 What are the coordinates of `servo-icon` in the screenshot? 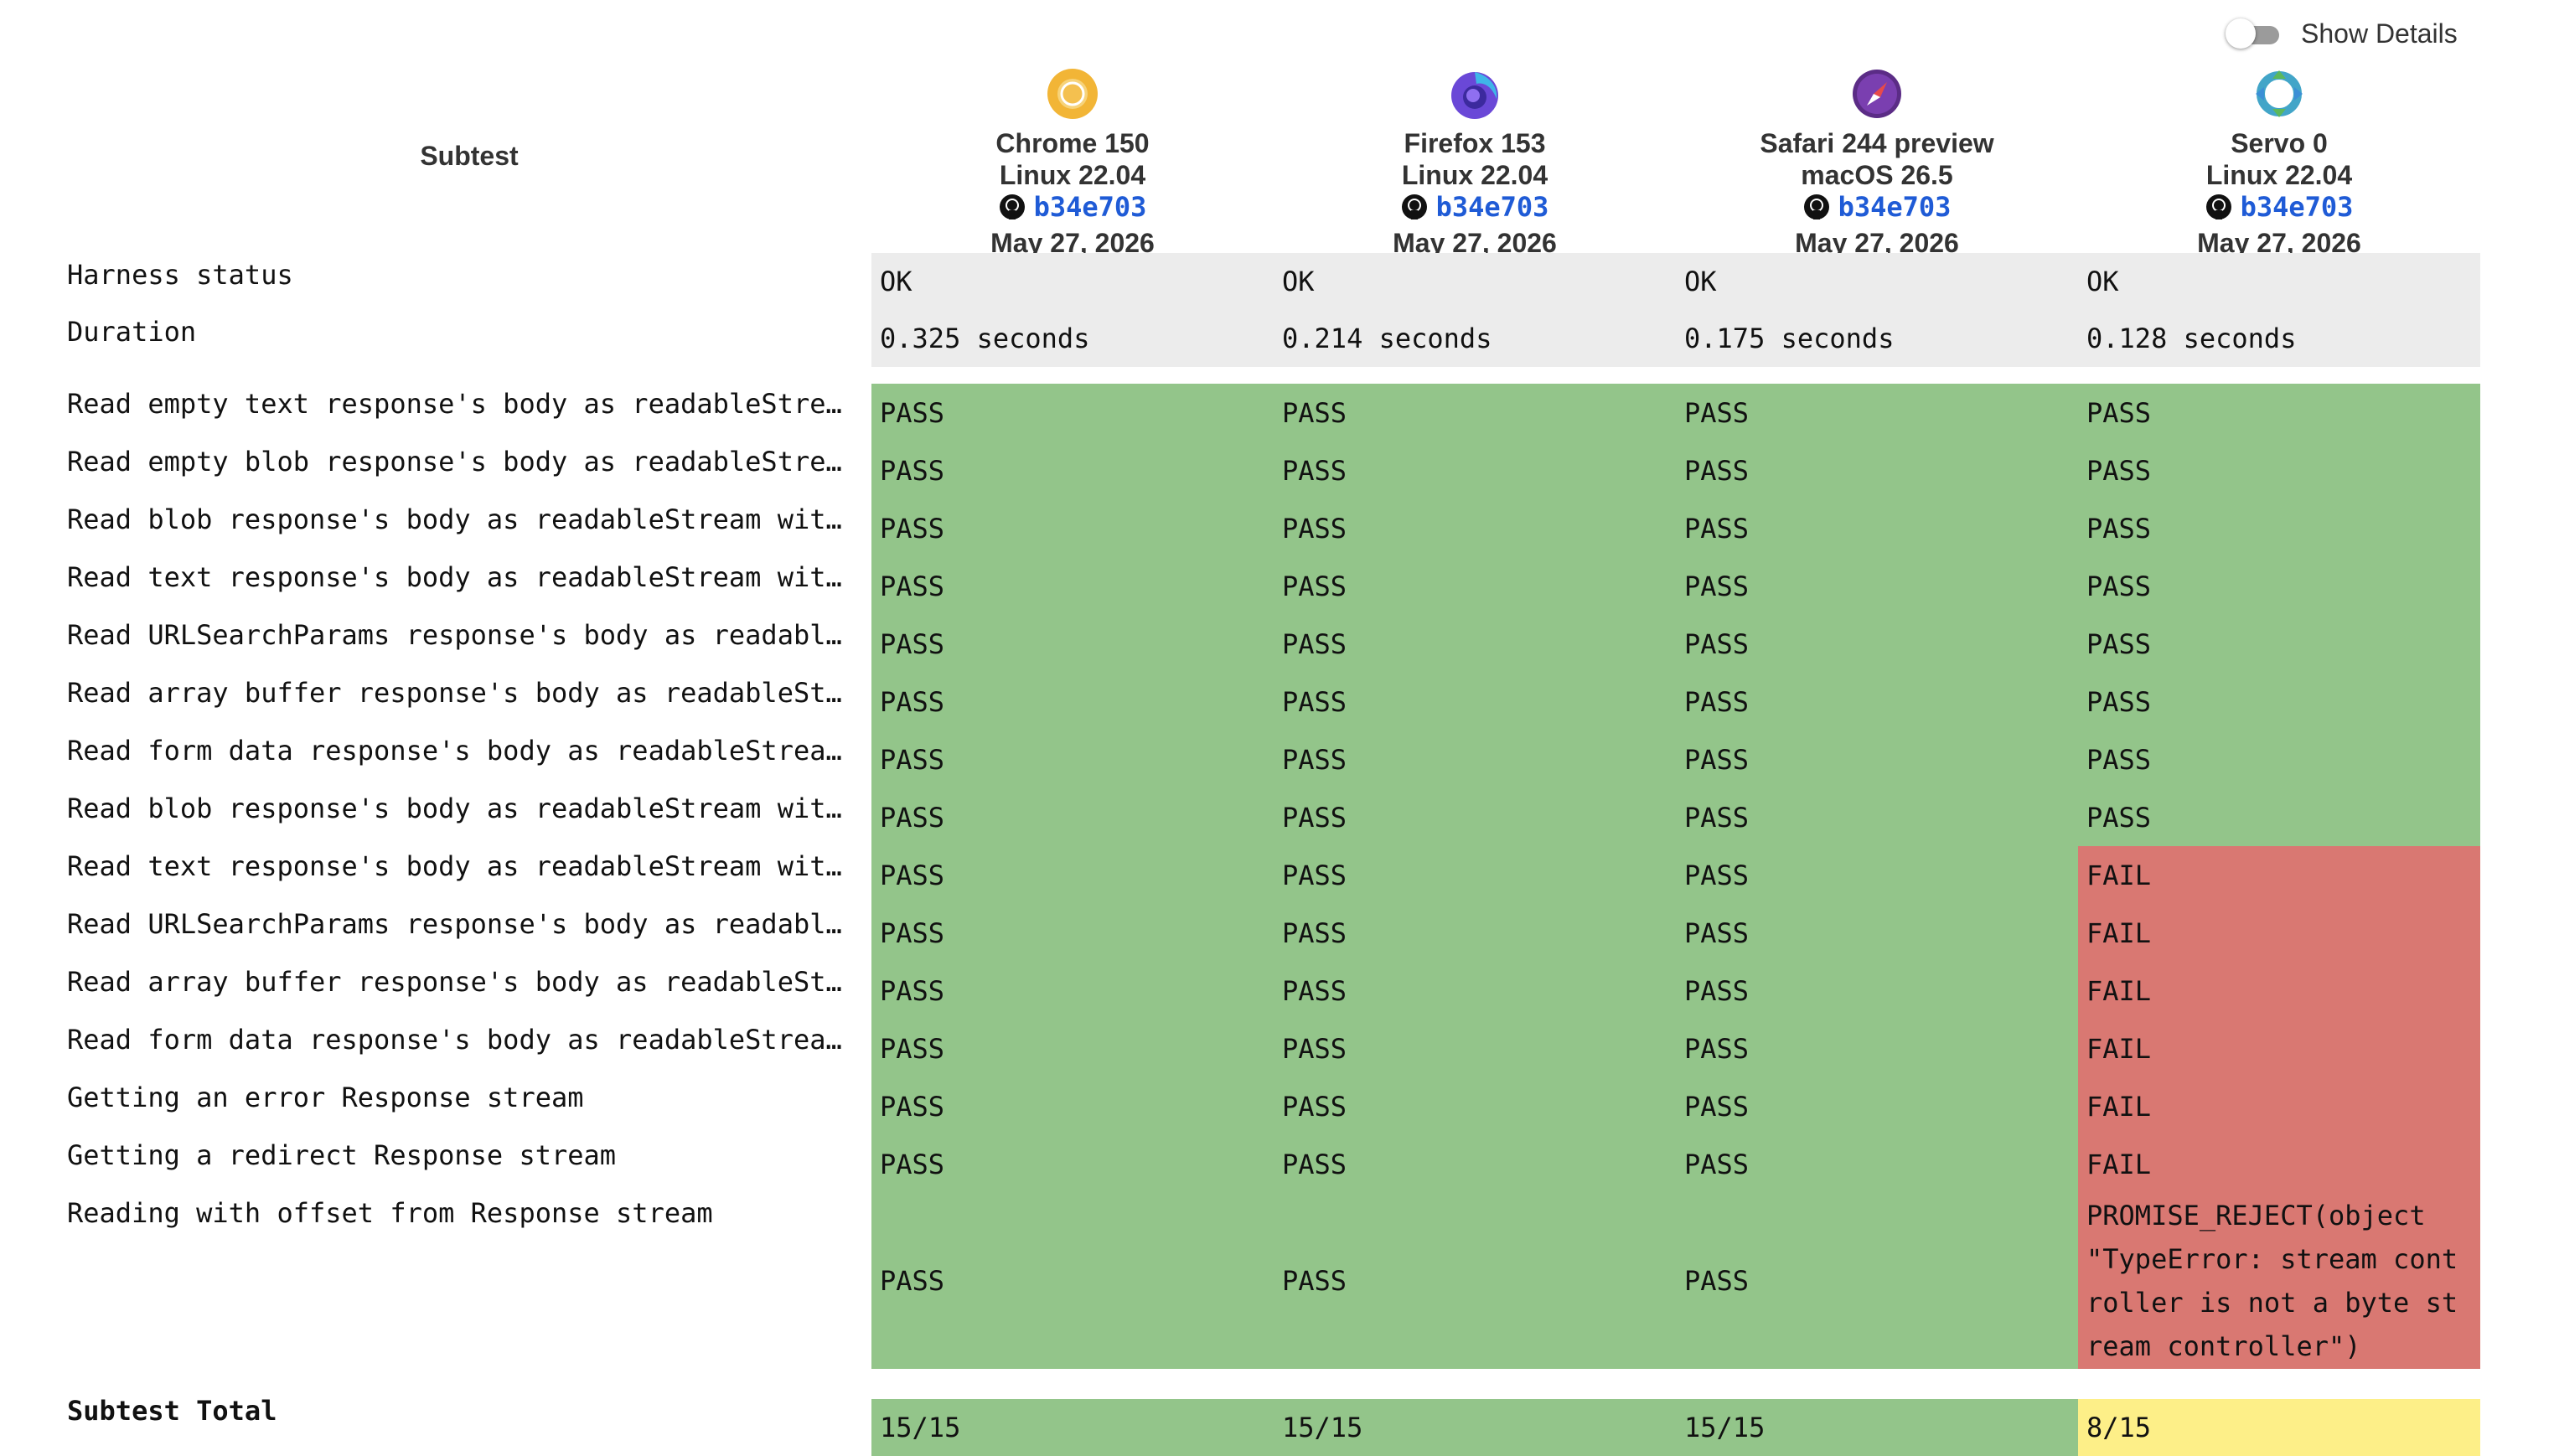 It's located at (2279, 93).